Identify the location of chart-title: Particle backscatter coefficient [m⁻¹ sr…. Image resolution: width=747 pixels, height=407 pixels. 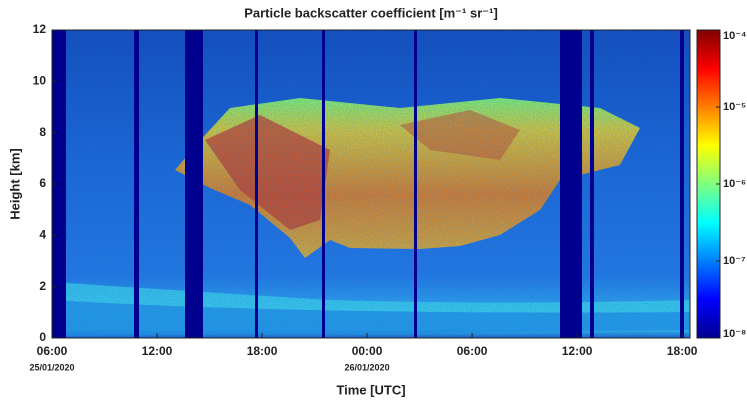
(371, 12).